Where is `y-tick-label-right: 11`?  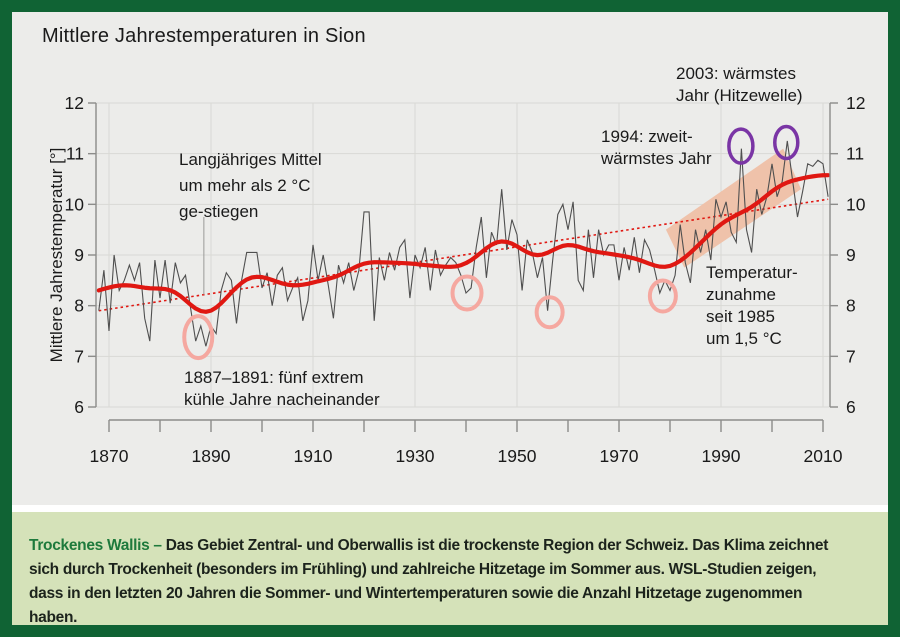 y-tick-label-right: 11 is located at coordinates (855, 154).